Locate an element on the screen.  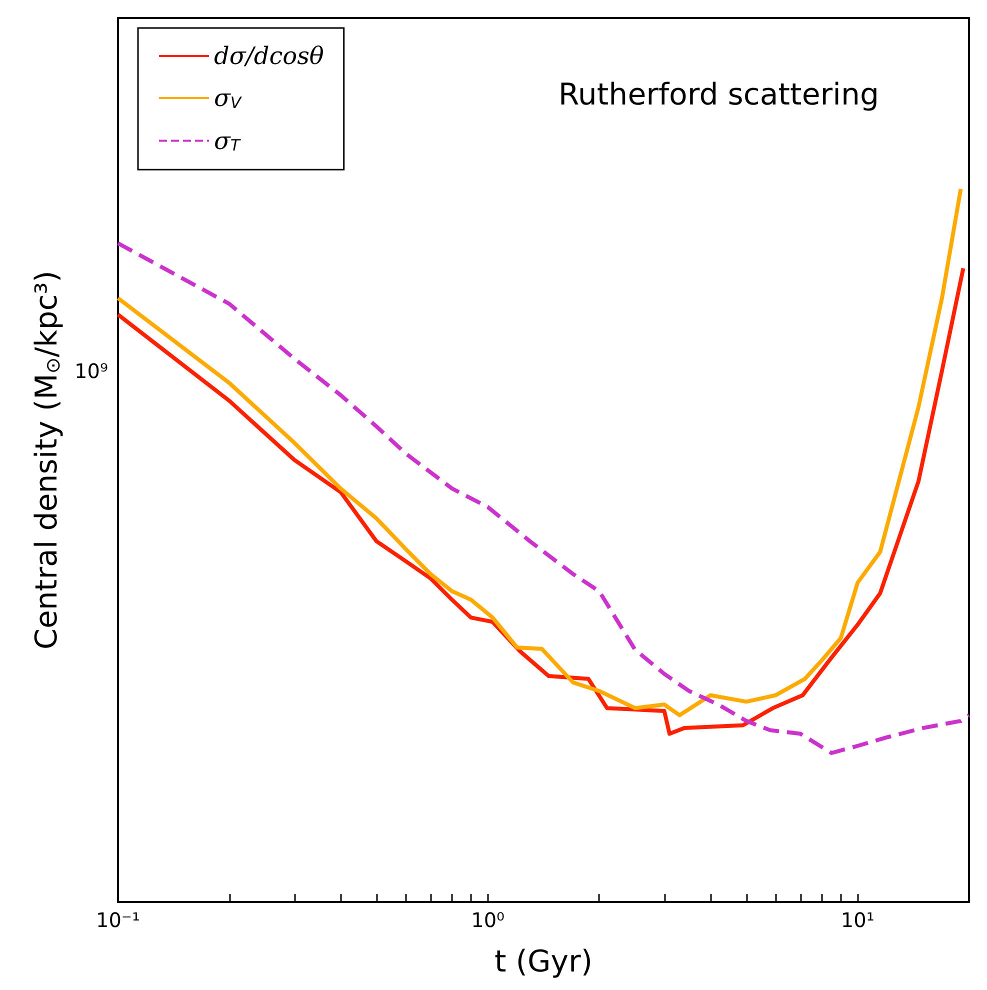
legend-label: σV is located at coordinates (228, 98).